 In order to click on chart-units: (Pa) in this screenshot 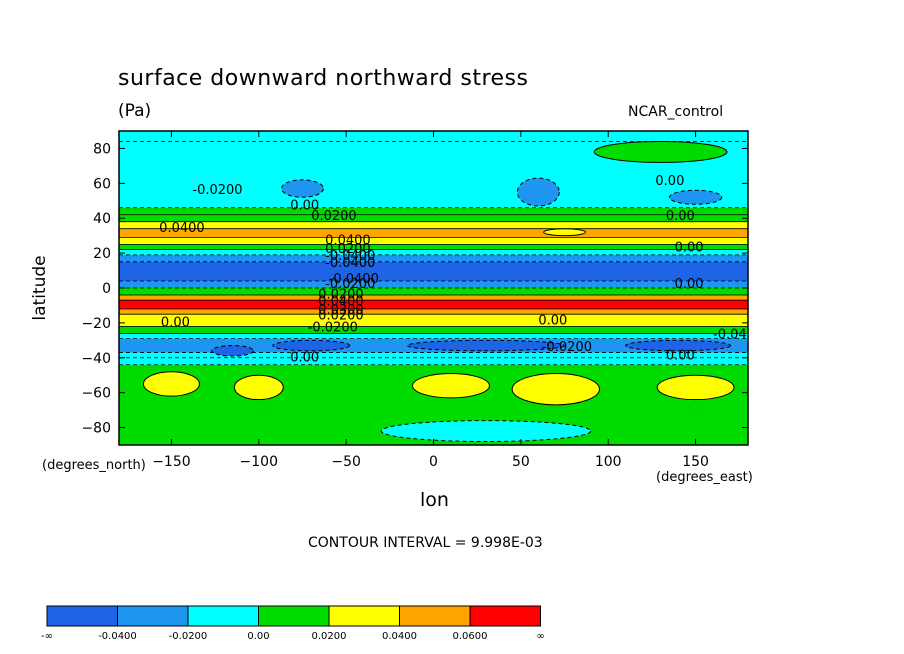, I will do `click(135, 111)`.